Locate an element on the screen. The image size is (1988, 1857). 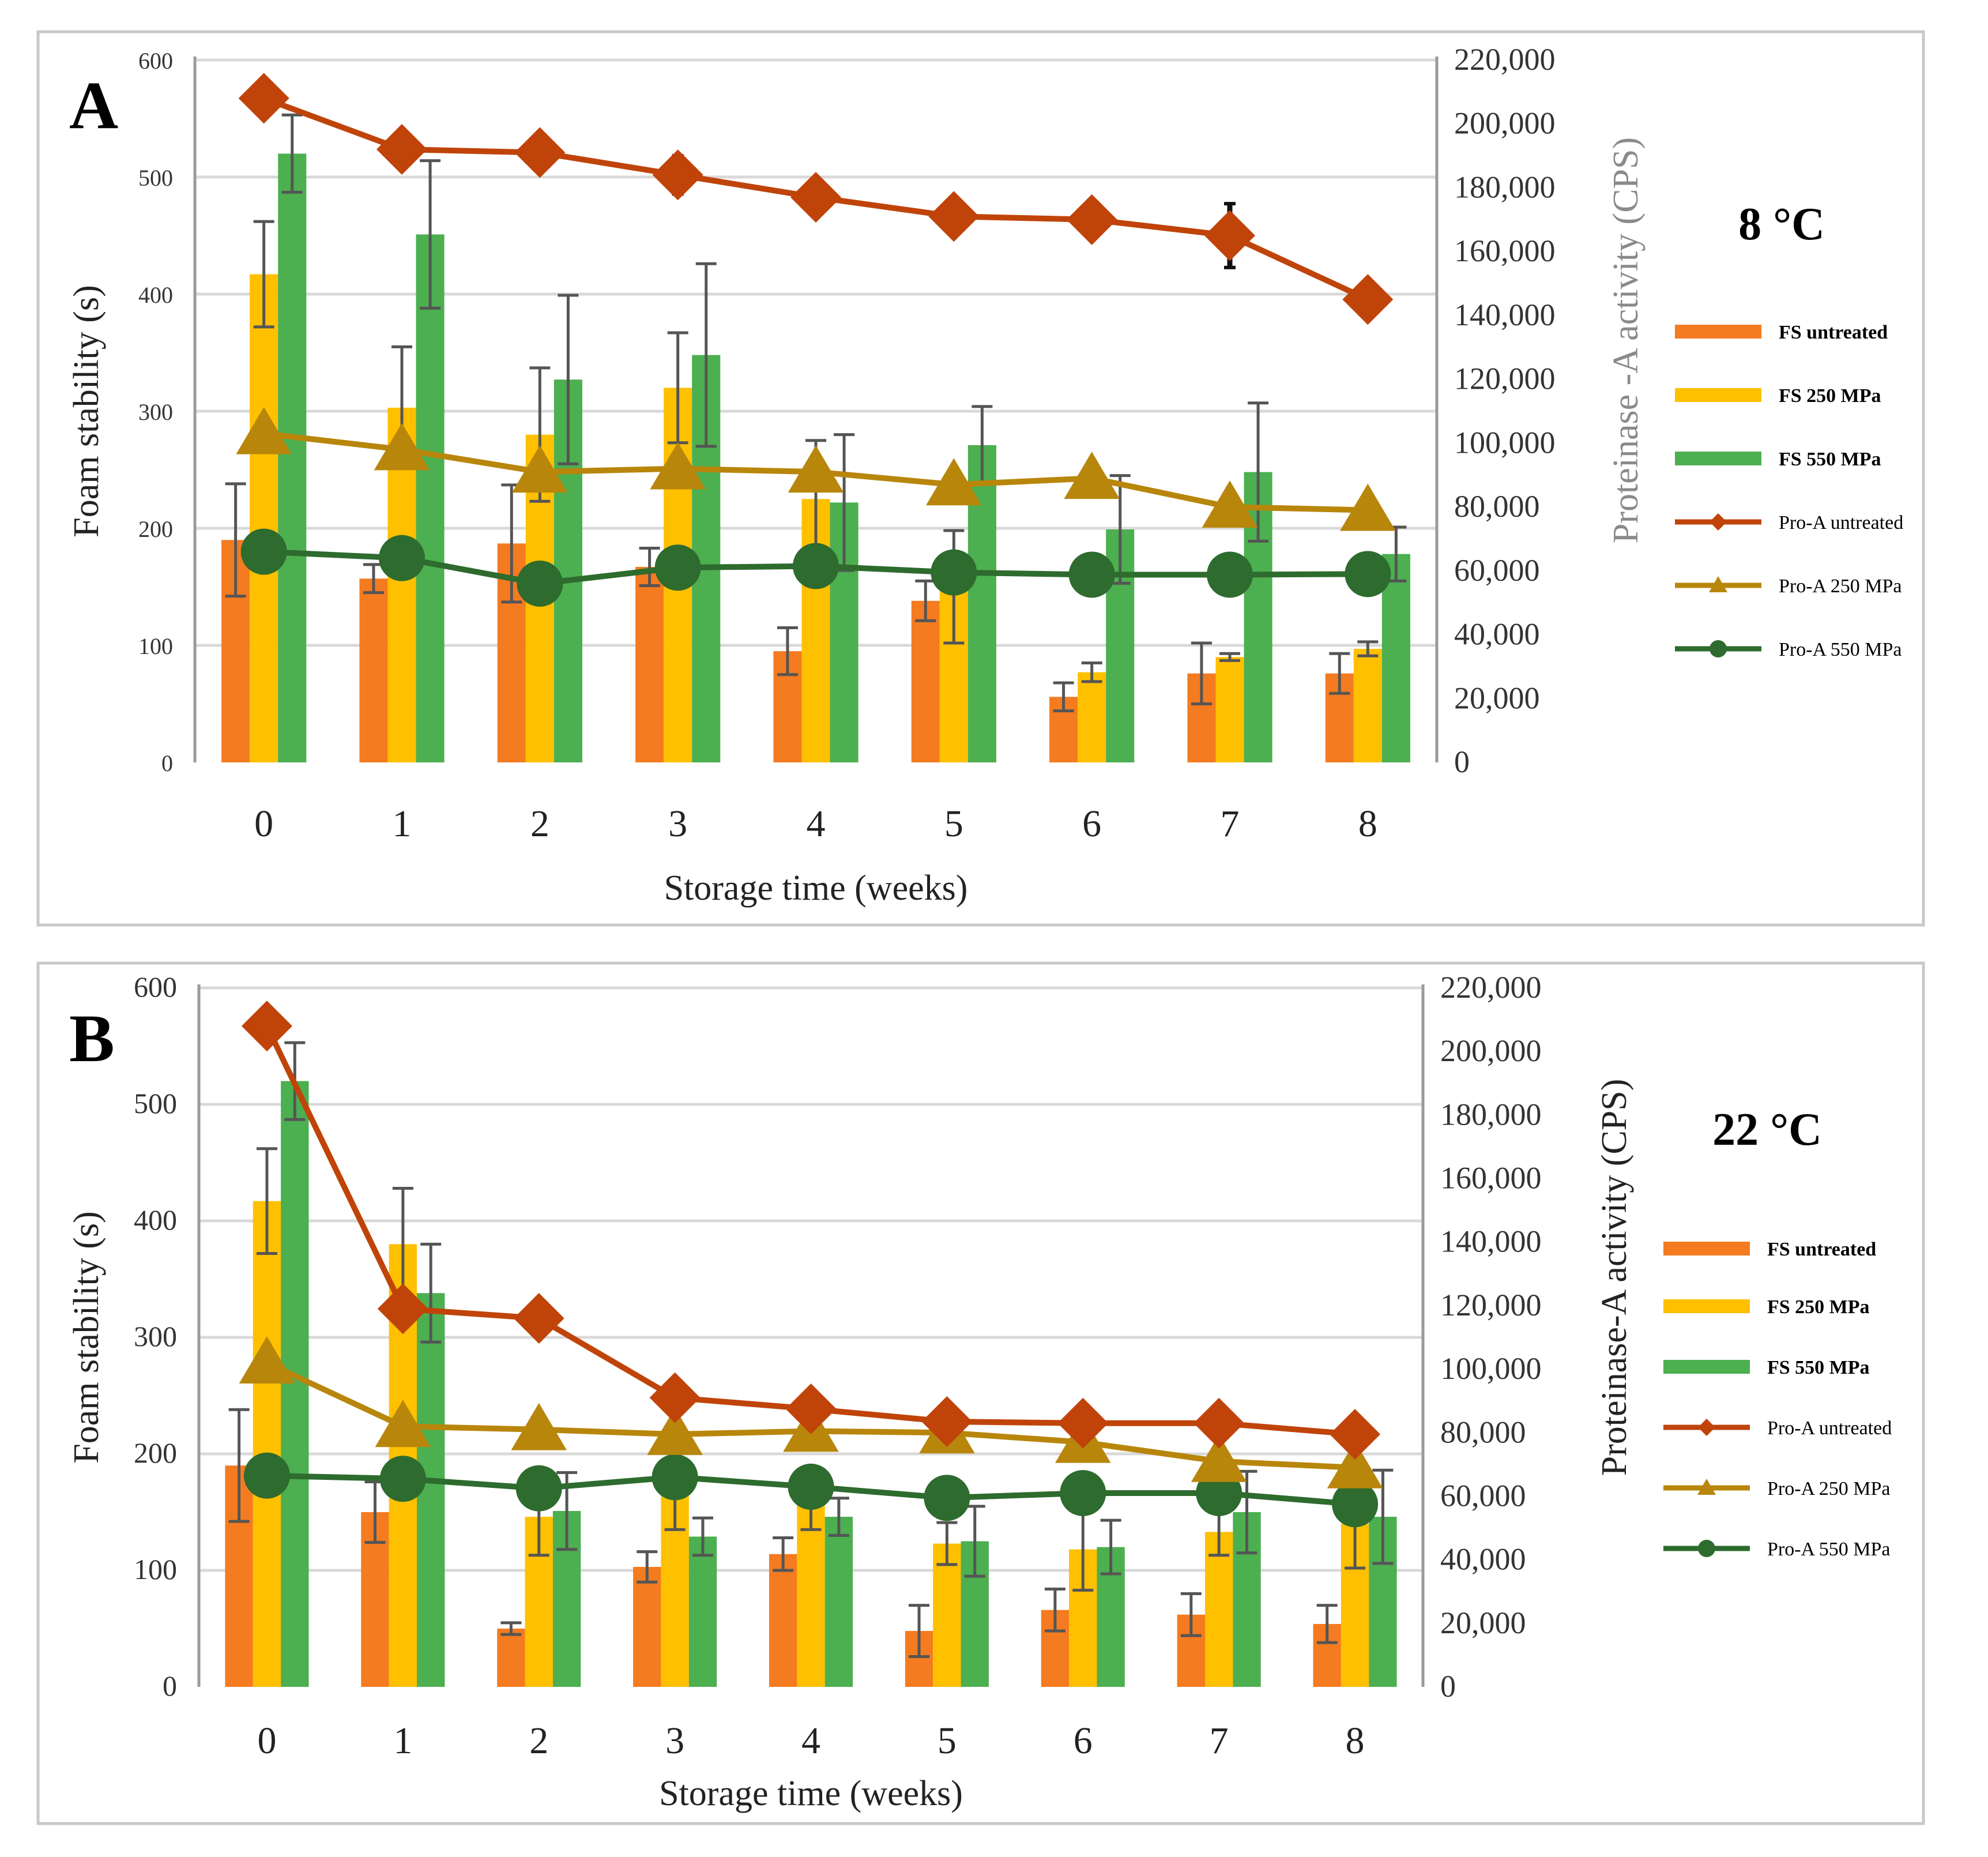
temperature-label: 22 °C is located at coordinates (1767, 1129).